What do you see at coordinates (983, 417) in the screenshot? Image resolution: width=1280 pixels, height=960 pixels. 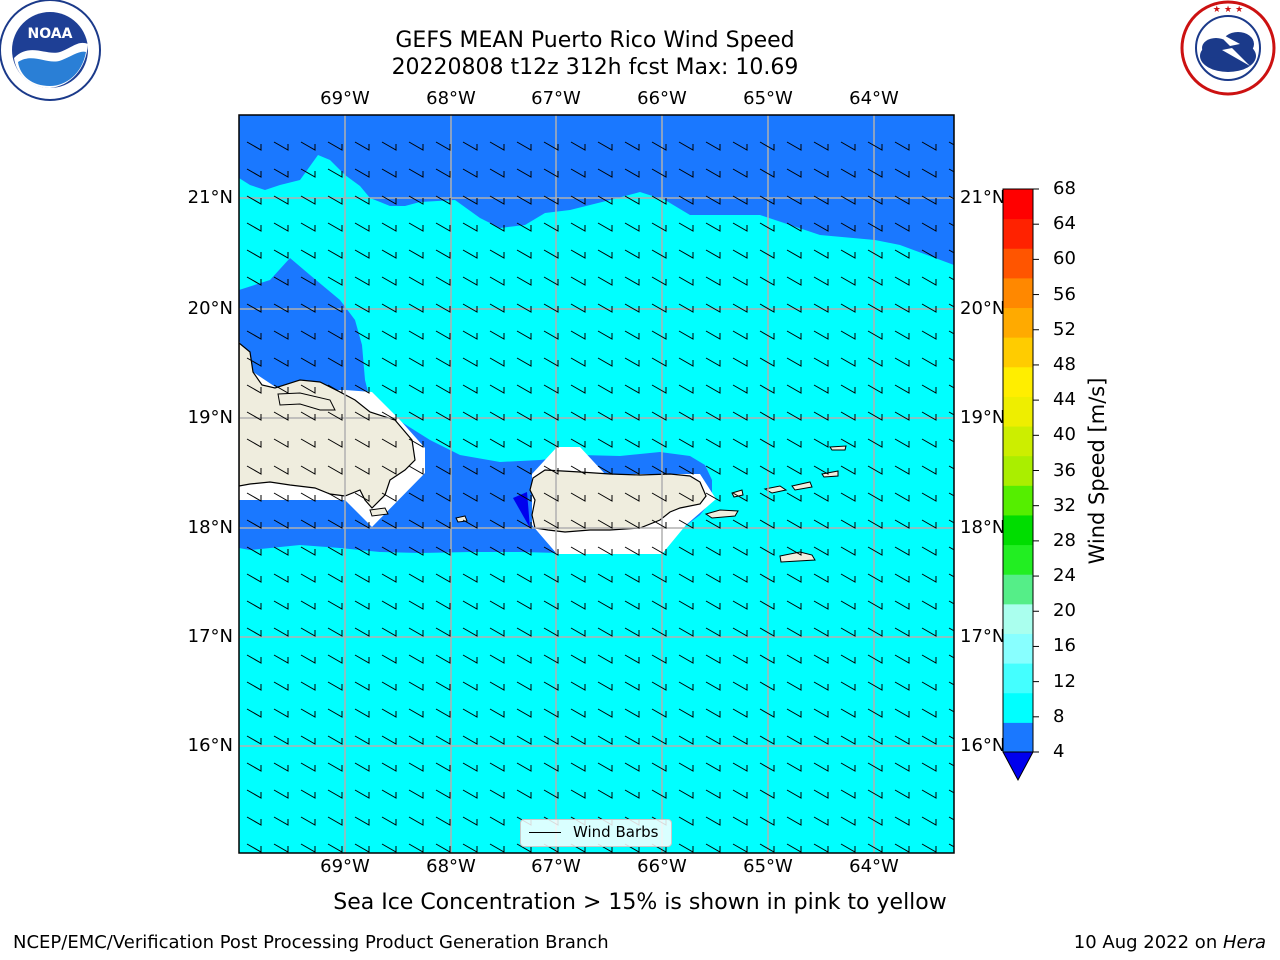 I see `latitude-label: 19°N` at bounding box center [983, 417].